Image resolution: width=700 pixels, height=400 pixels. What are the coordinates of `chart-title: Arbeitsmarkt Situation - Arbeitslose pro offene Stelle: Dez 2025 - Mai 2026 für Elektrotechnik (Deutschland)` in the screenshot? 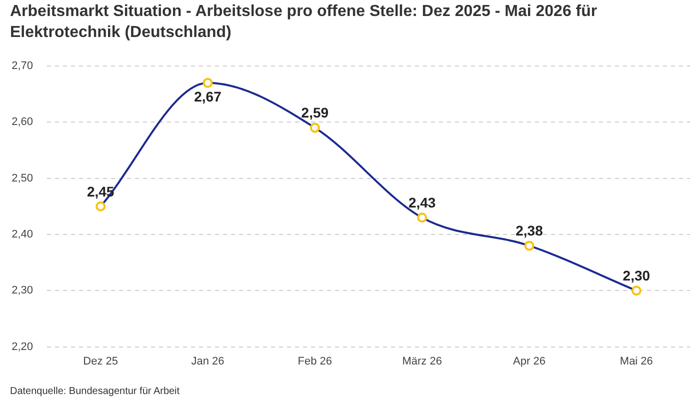 It's located at (304, 22).